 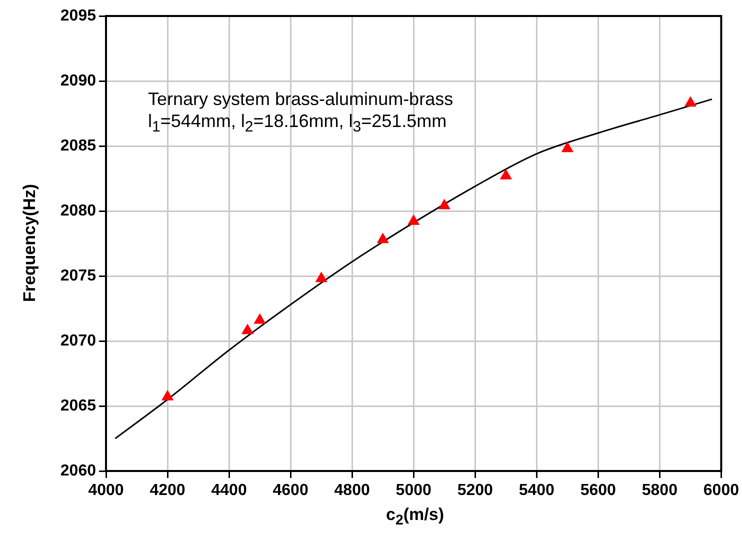 What do you see at coordinates (168, 491) in the screenshot?
I see `x-tick-label: 4200` at bounding box center [168, 491].